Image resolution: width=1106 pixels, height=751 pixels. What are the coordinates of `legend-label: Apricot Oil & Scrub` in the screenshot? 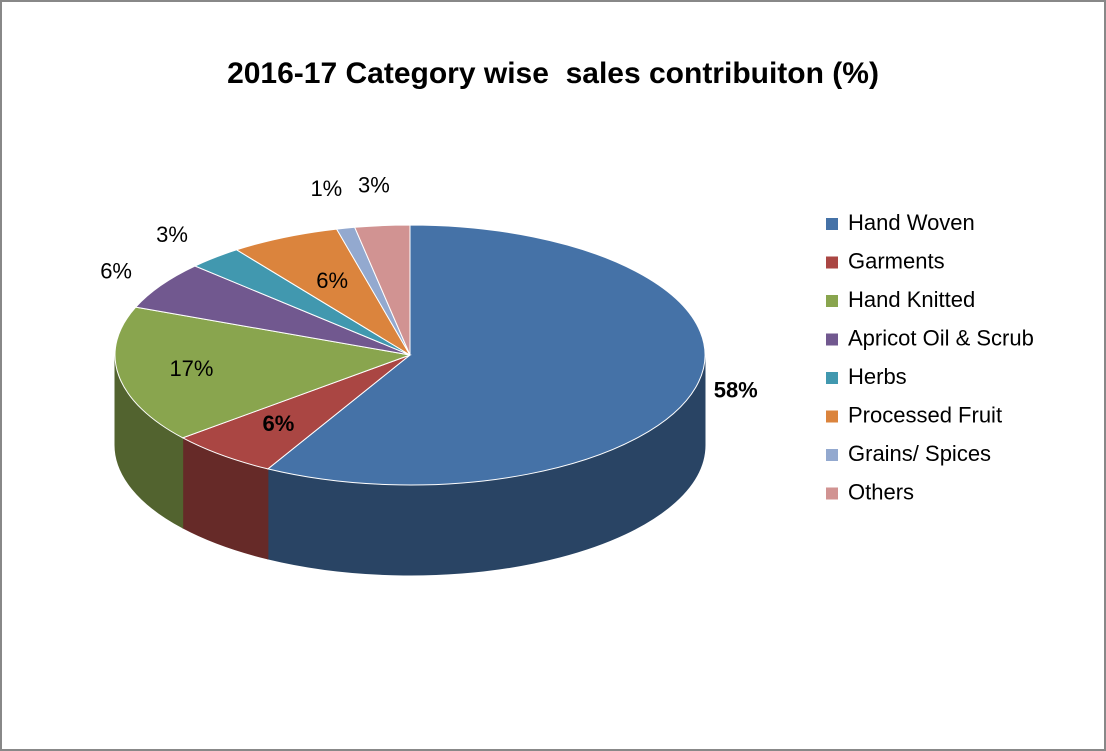 It's located at (941, 337).